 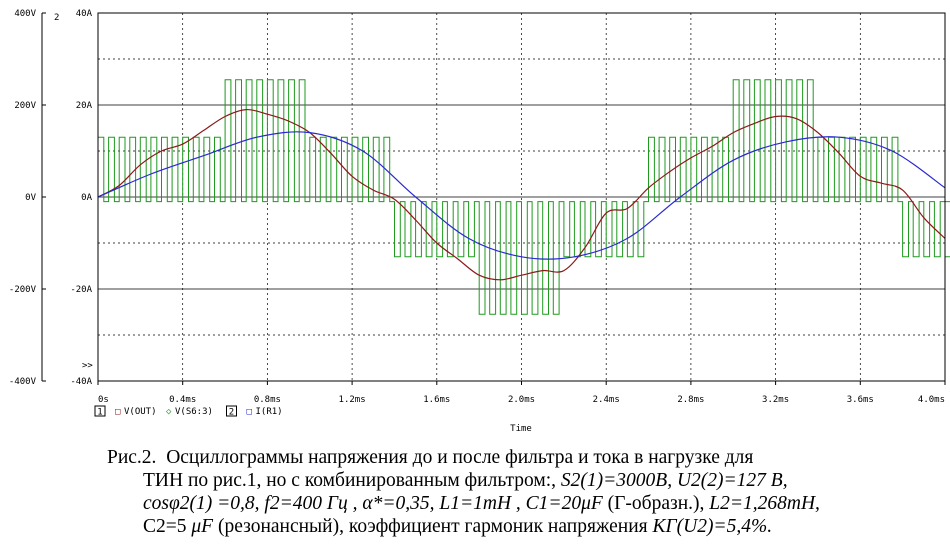 What do you see at coordinates (56, 18) in the screenshot?
I see `axis-index-label: 2` at bounding box center [56, 18].